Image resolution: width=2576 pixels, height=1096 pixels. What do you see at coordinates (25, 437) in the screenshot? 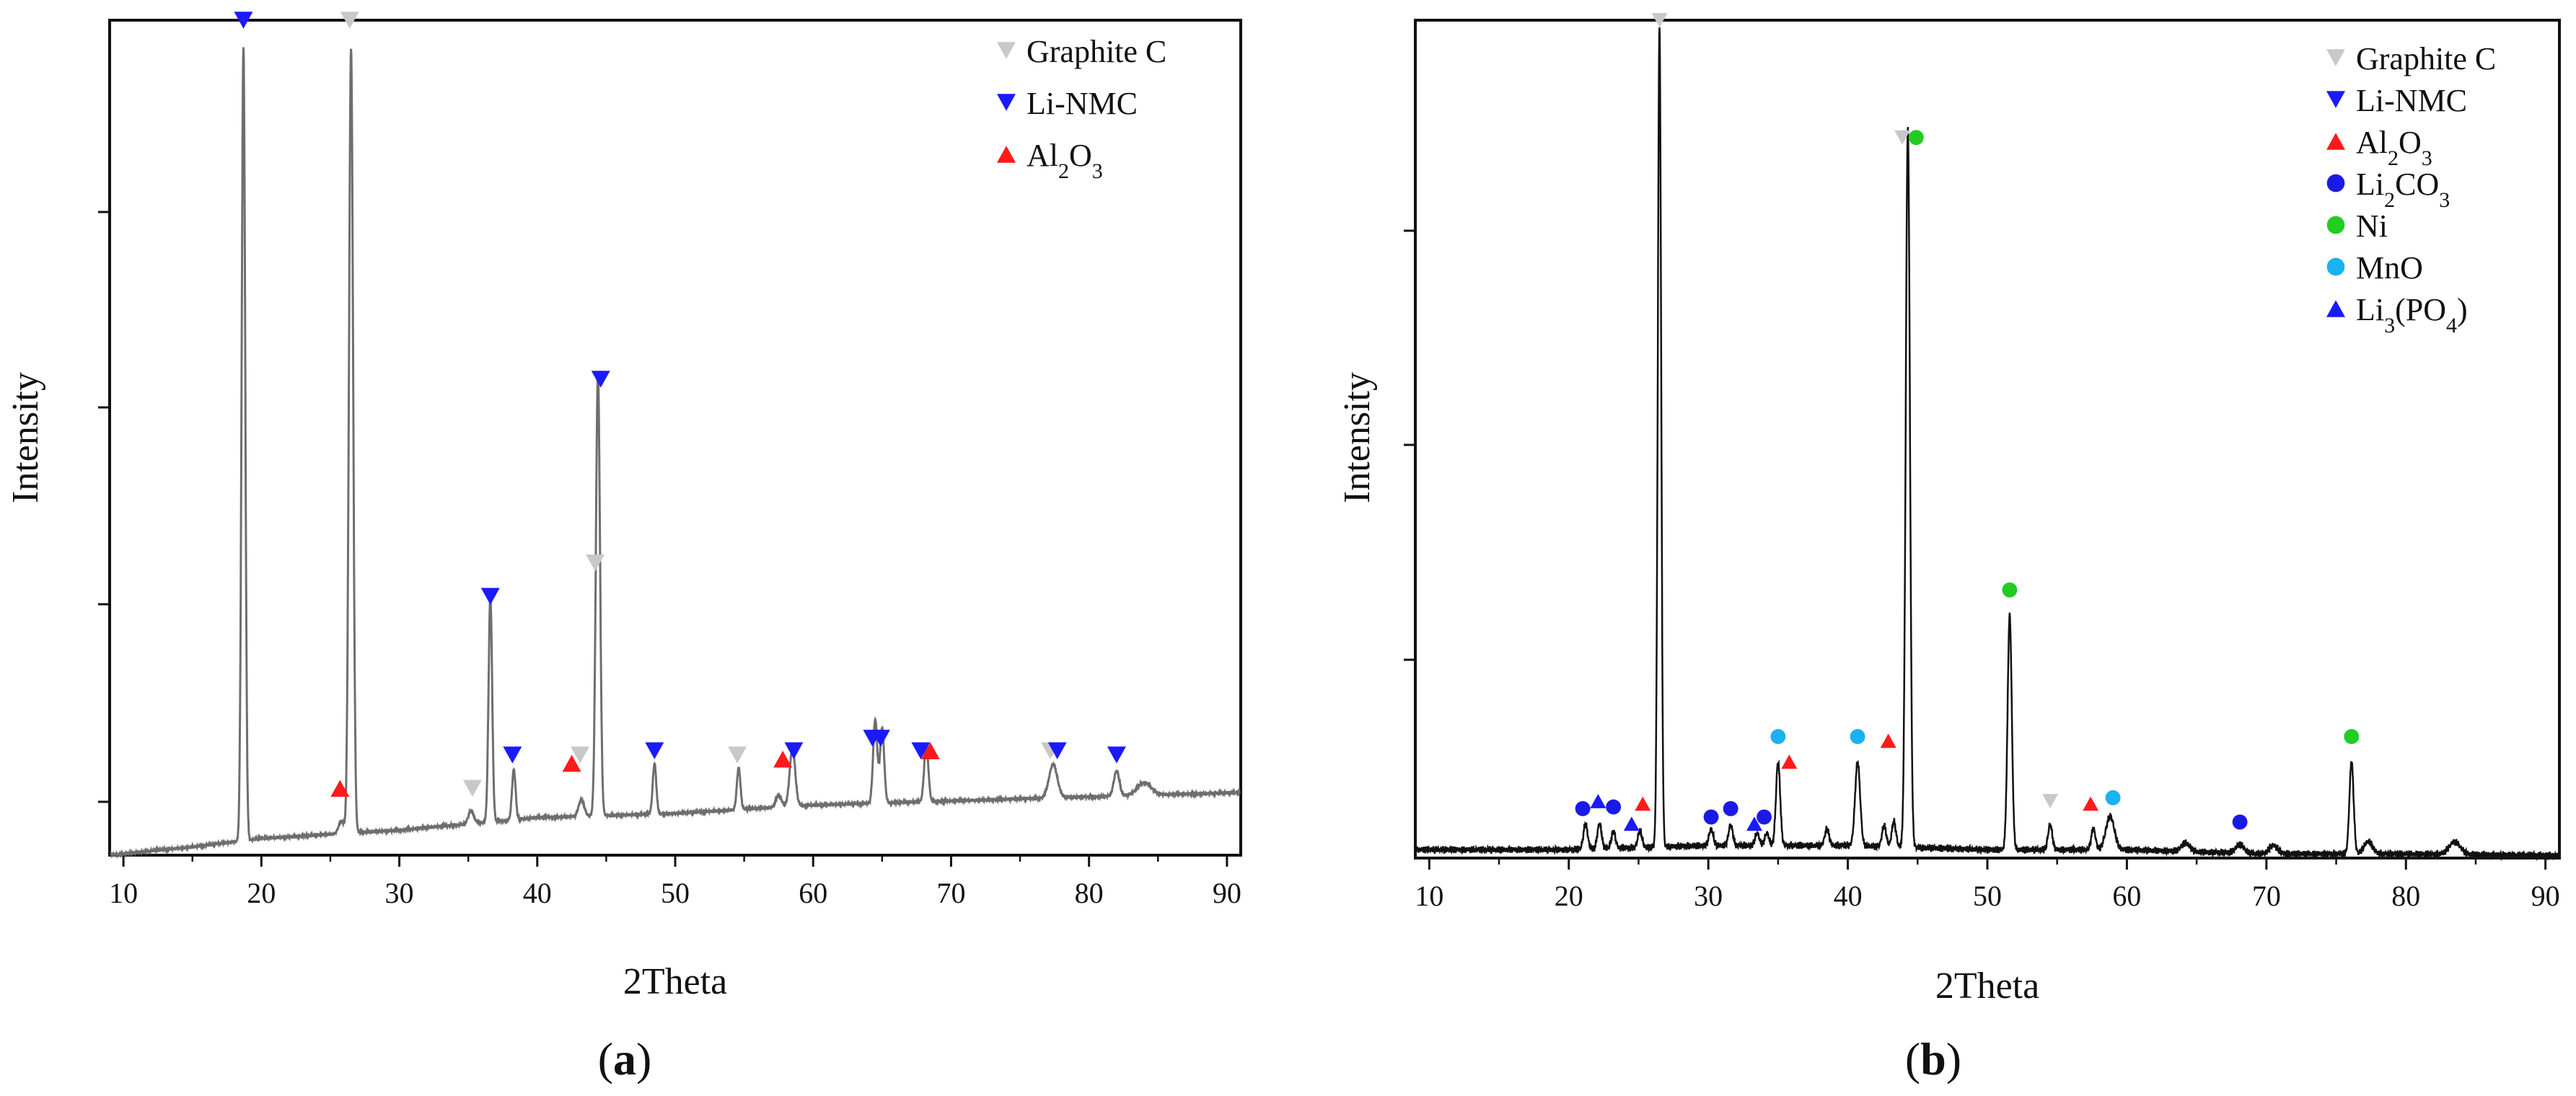
I see `panel-a-y-axis-label: Intensity` at bounding box center [25, 437].